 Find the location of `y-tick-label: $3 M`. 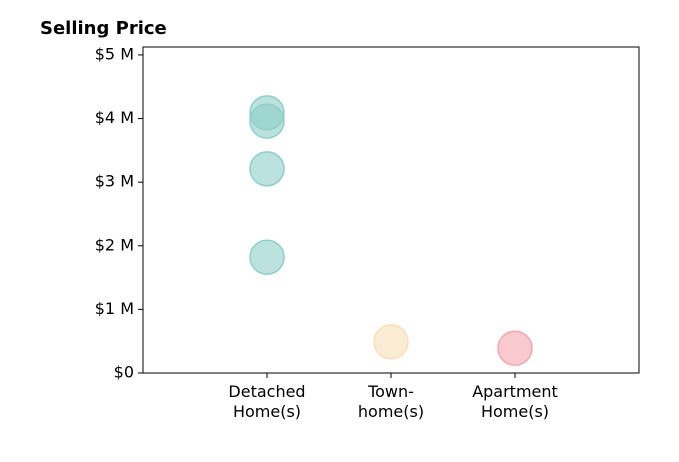

y-tick-label: $3 M is located at coordinates (114, 181).